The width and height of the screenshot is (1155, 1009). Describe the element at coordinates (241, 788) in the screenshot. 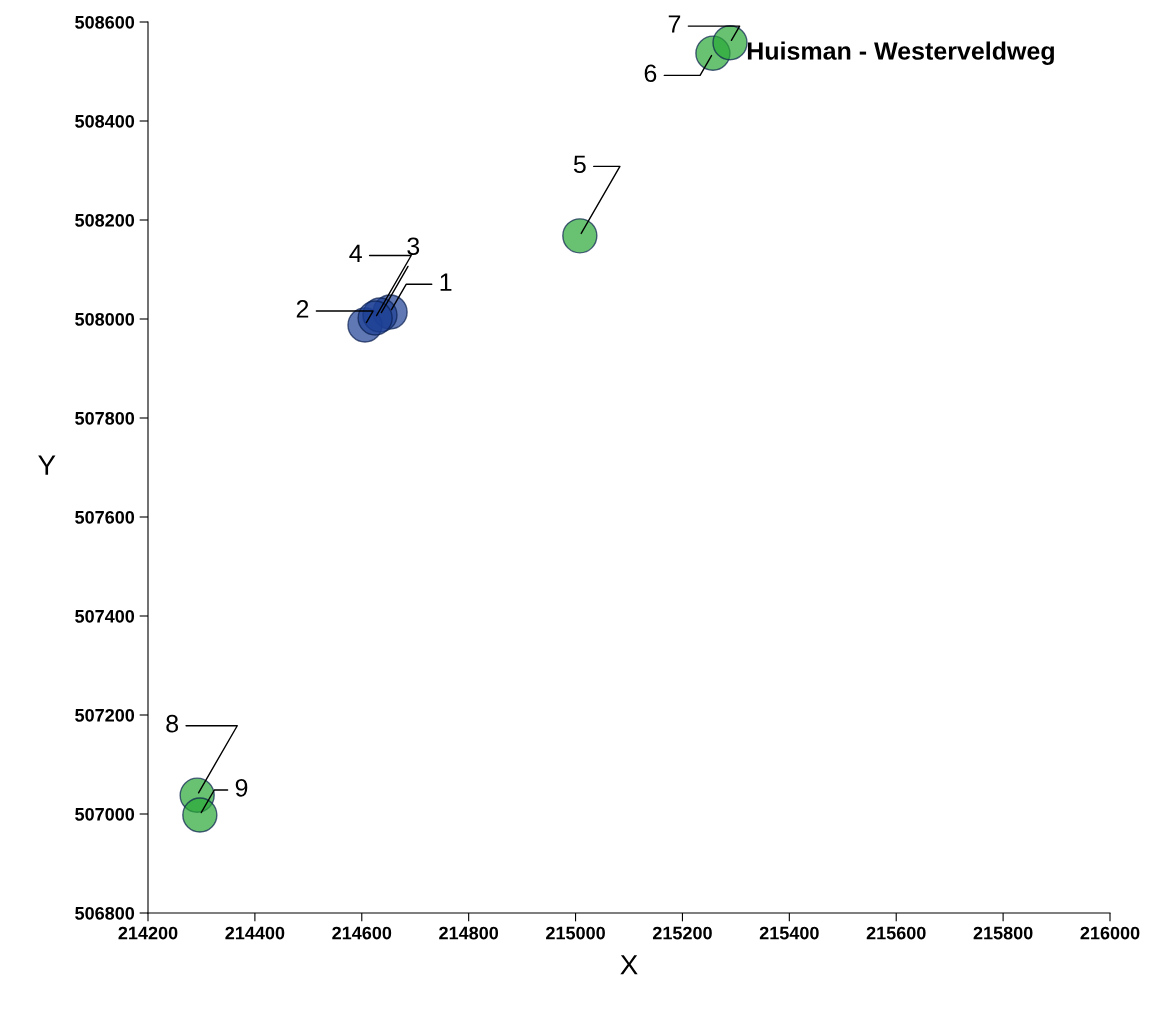

I see `annotation: 9` at that location.